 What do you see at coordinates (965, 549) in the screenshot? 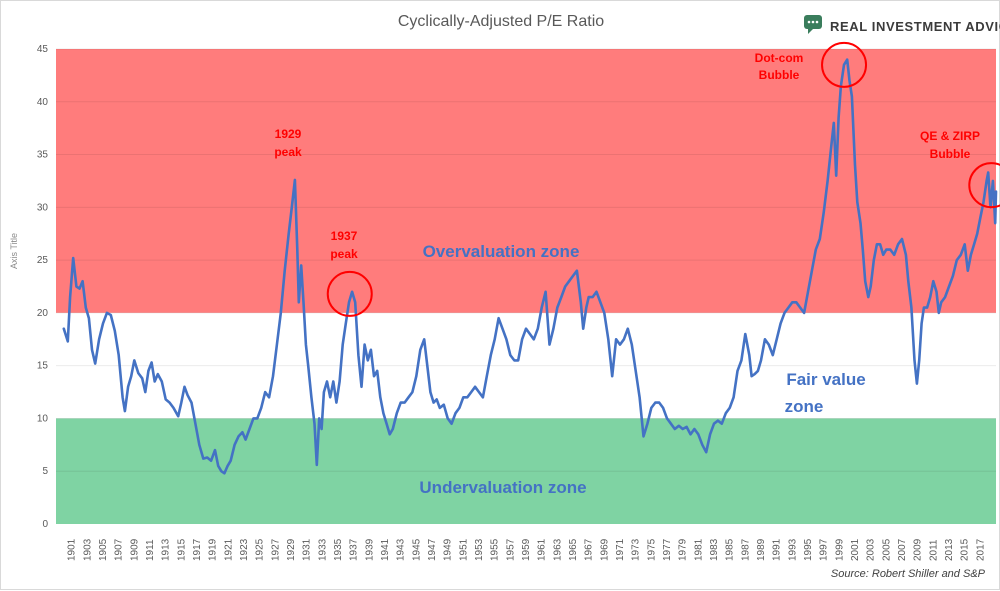
I see `x-tick-label: 2015` at bounding box center [965, 549].